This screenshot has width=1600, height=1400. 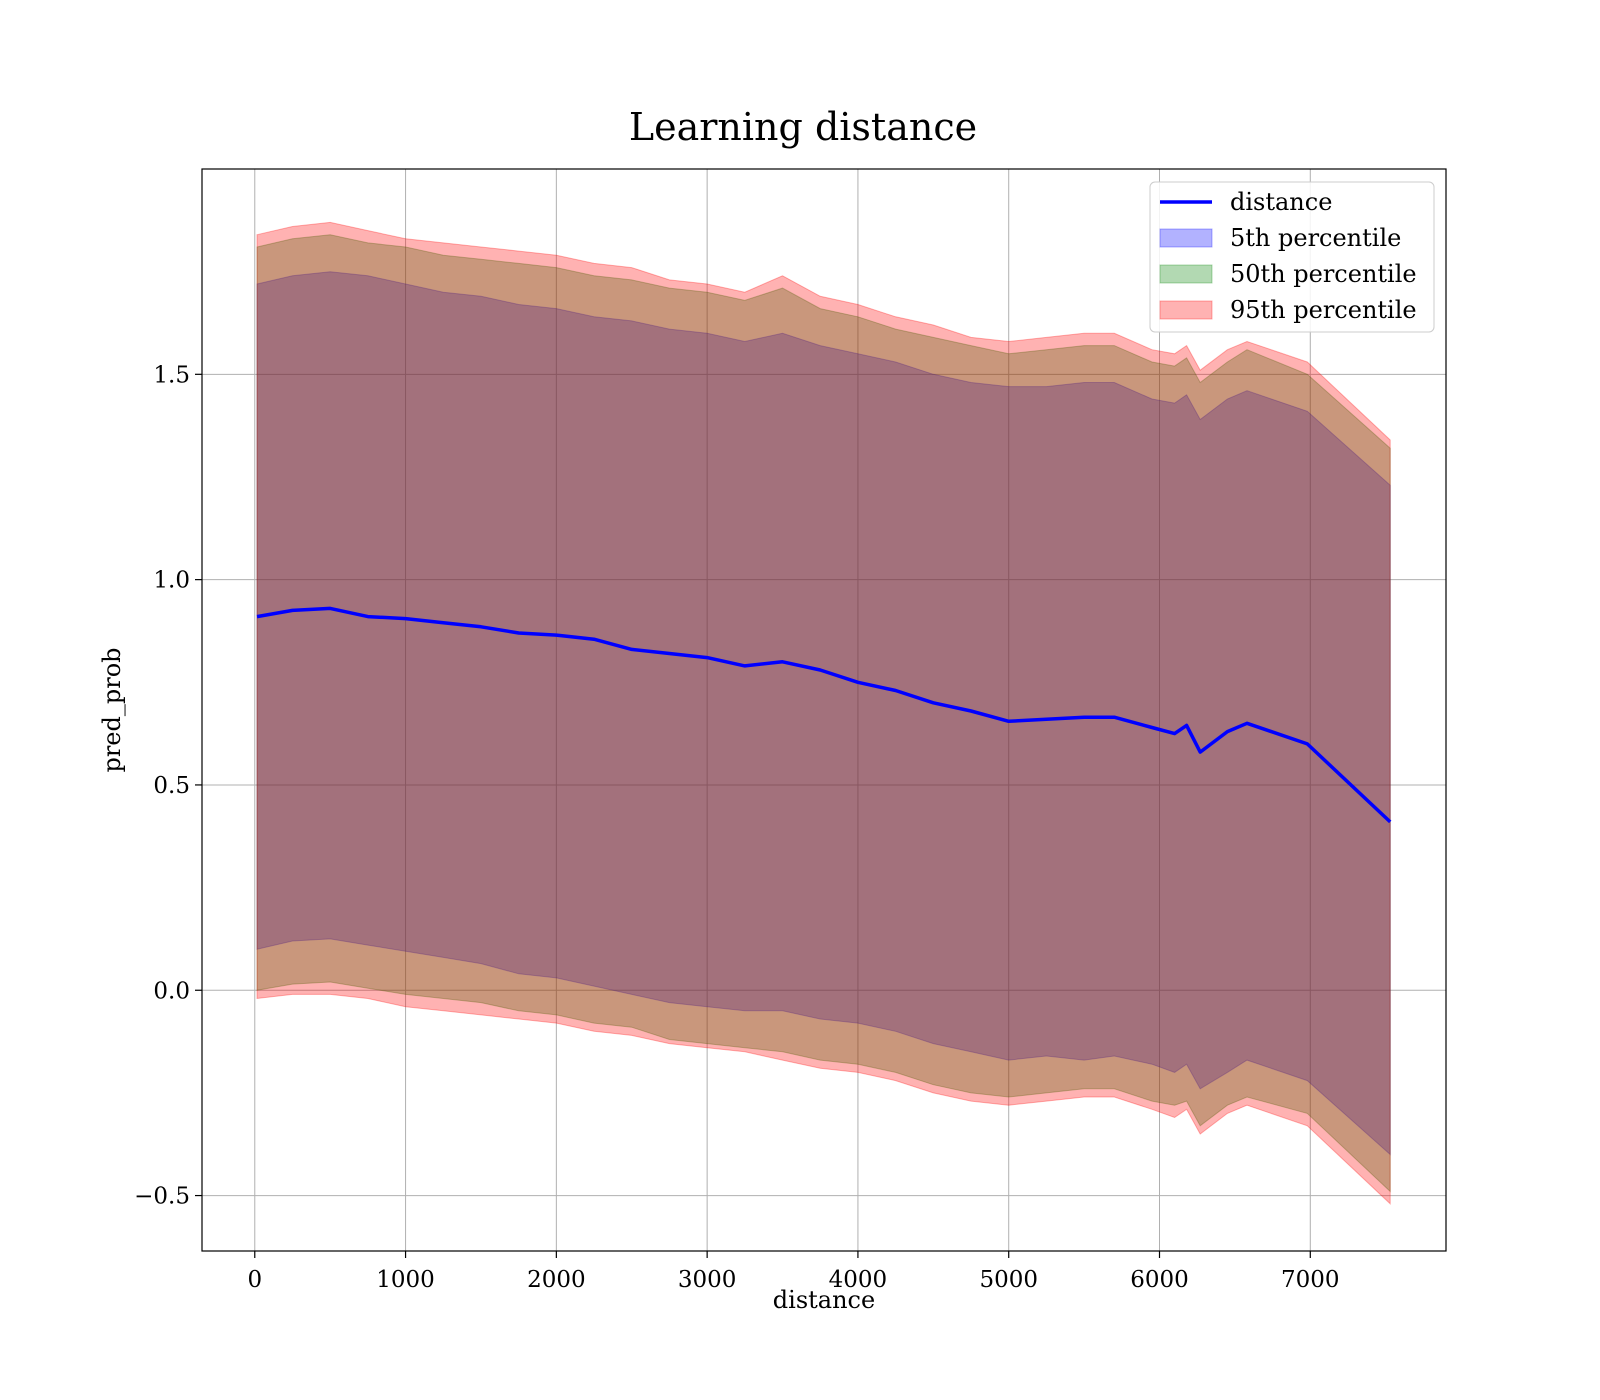 I want to click on y-tick-label: 1.5, so click(x=171, y=375).